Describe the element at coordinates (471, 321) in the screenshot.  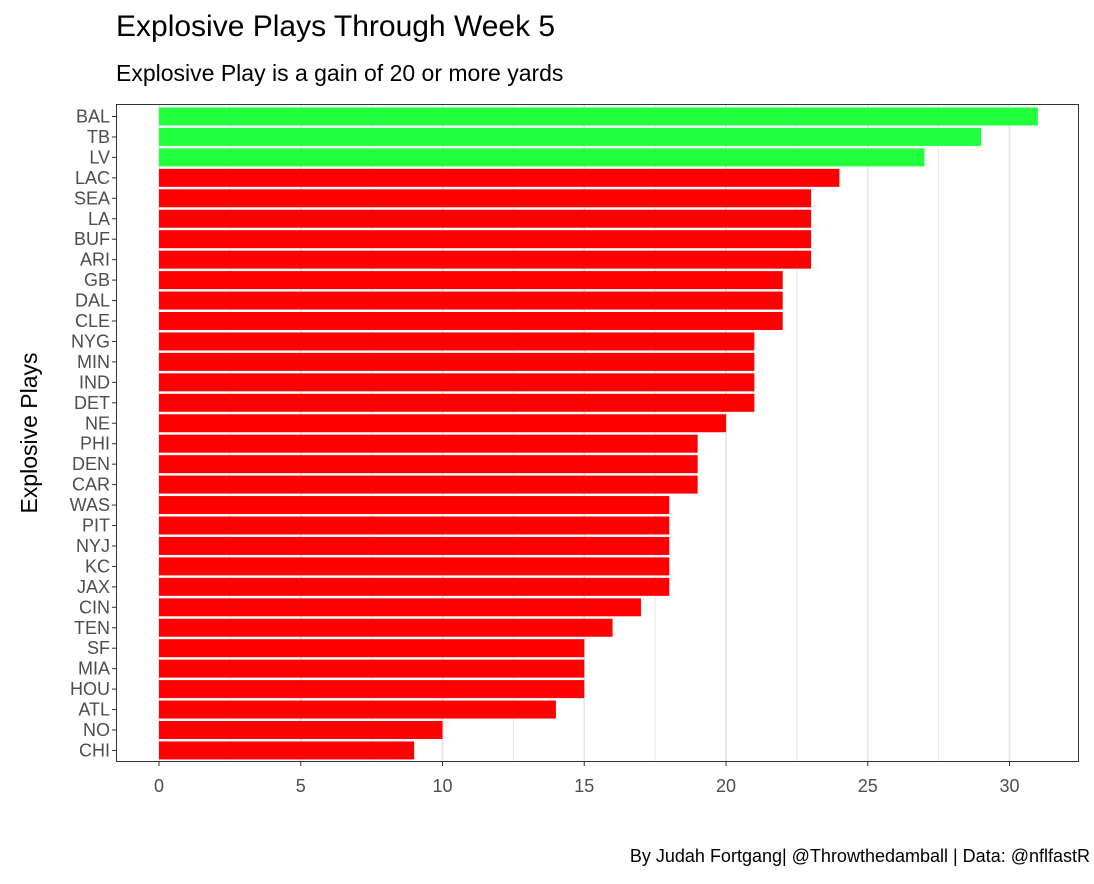
I see `bar-cle` at that location.